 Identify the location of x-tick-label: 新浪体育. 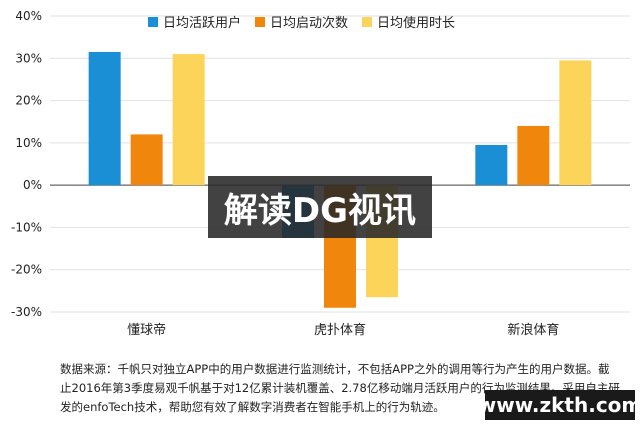
(533, 330).